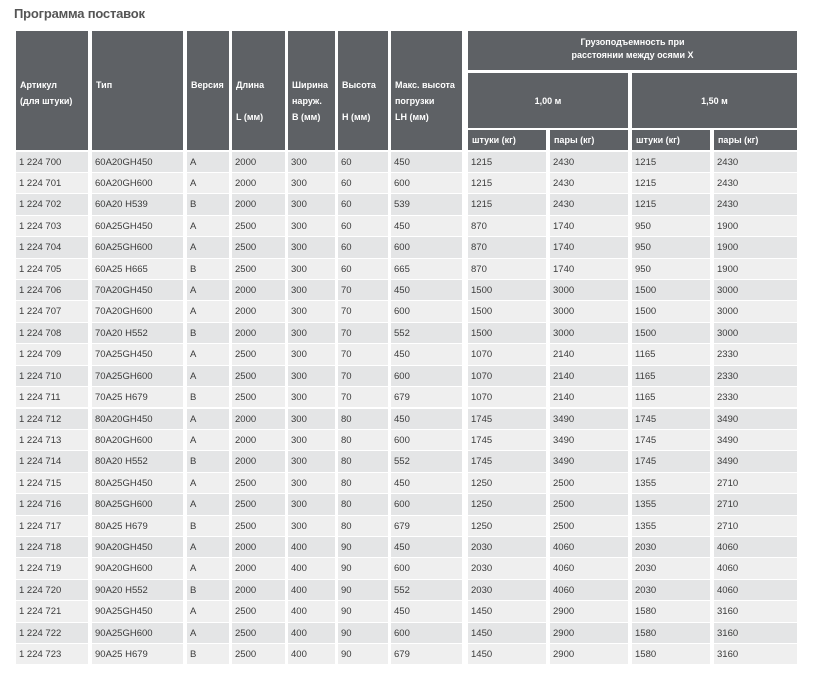 This screenshot has height=679, width=818. What do you see at coordinates (52, 461) in the screenshot?
I see `table-cell: 1 224 714` at bounding box center [52, 461].